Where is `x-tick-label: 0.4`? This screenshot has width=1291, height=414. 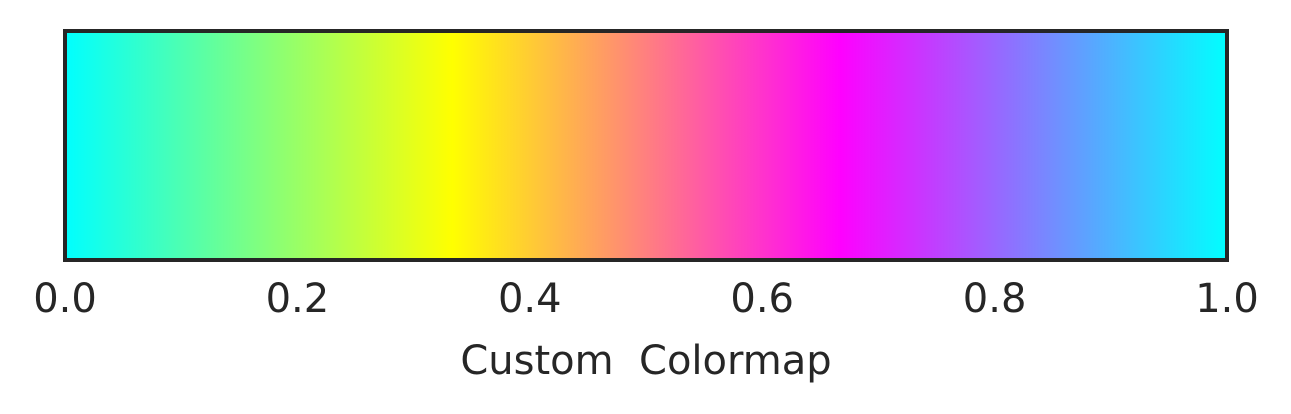 x-tick-label: 0.4 is located at coordinates (530, 299).